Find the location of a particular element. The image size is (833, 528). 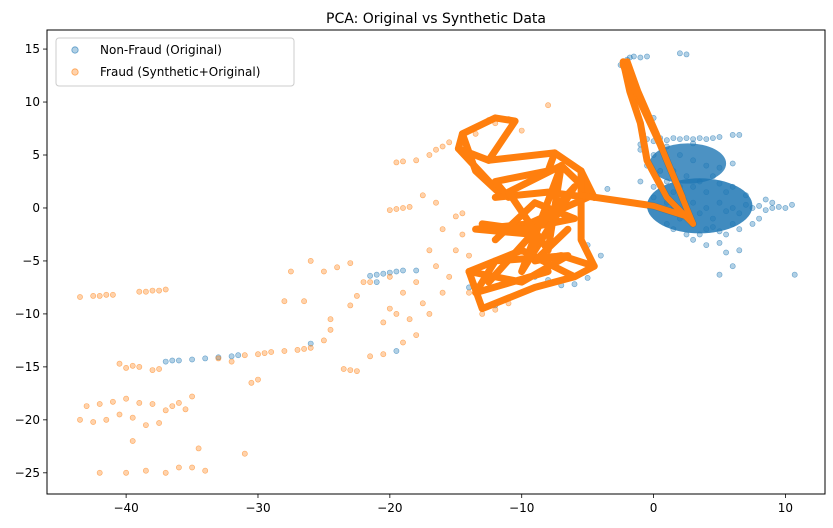

cluster-core is located at coordinates (699, 206).